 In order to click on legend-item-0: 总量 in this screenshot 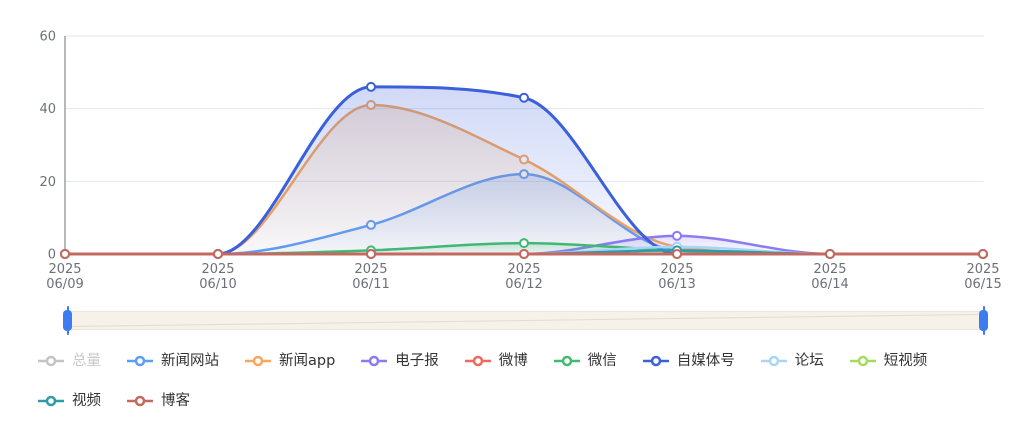, I will do `click(69, 361)`.